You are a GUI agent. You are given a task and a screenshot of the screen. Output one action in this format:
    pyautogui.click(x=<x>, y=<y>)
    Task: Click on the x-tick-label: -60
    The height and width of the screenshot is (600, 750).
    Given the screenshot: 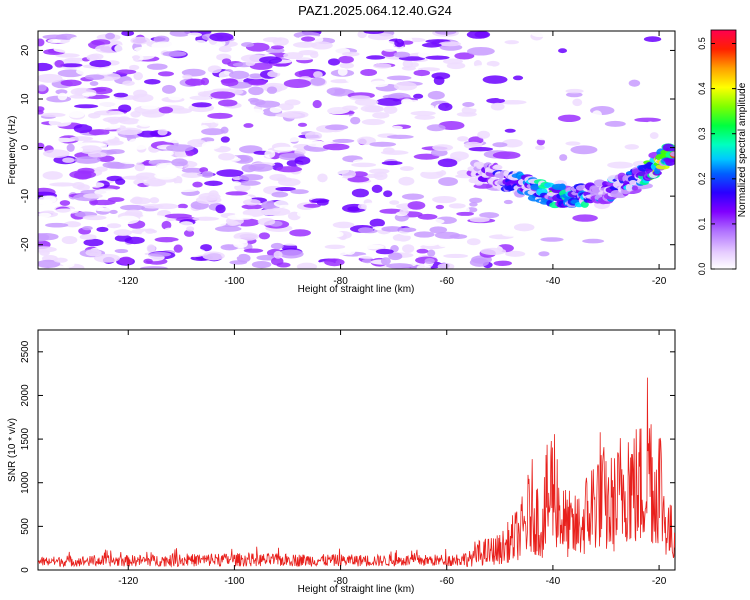 What is the action you would take?
    pyautogui.click(x=447, y=281)
    